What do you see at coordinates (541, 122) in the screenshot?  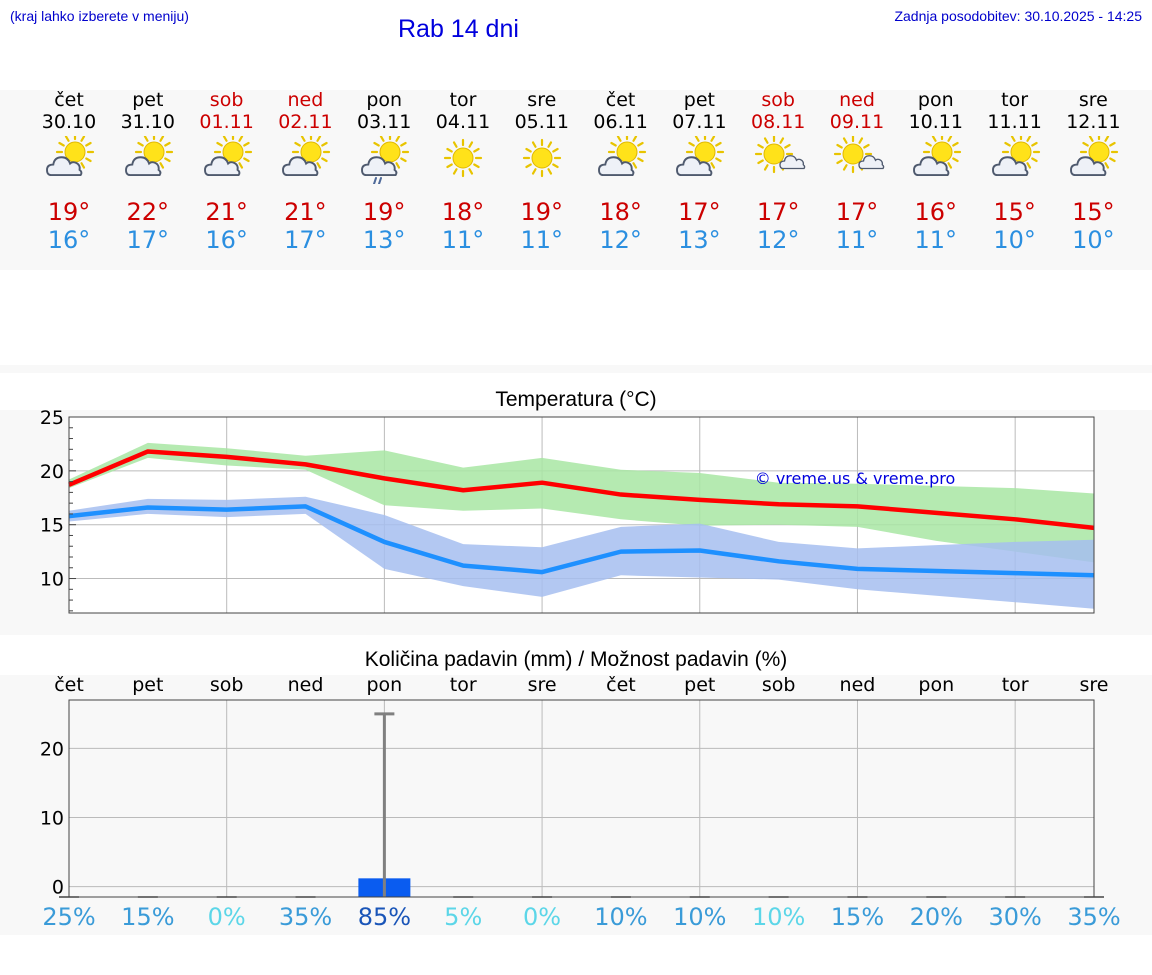 I see `day-date: 05.11` at bounding box center [541, 122].